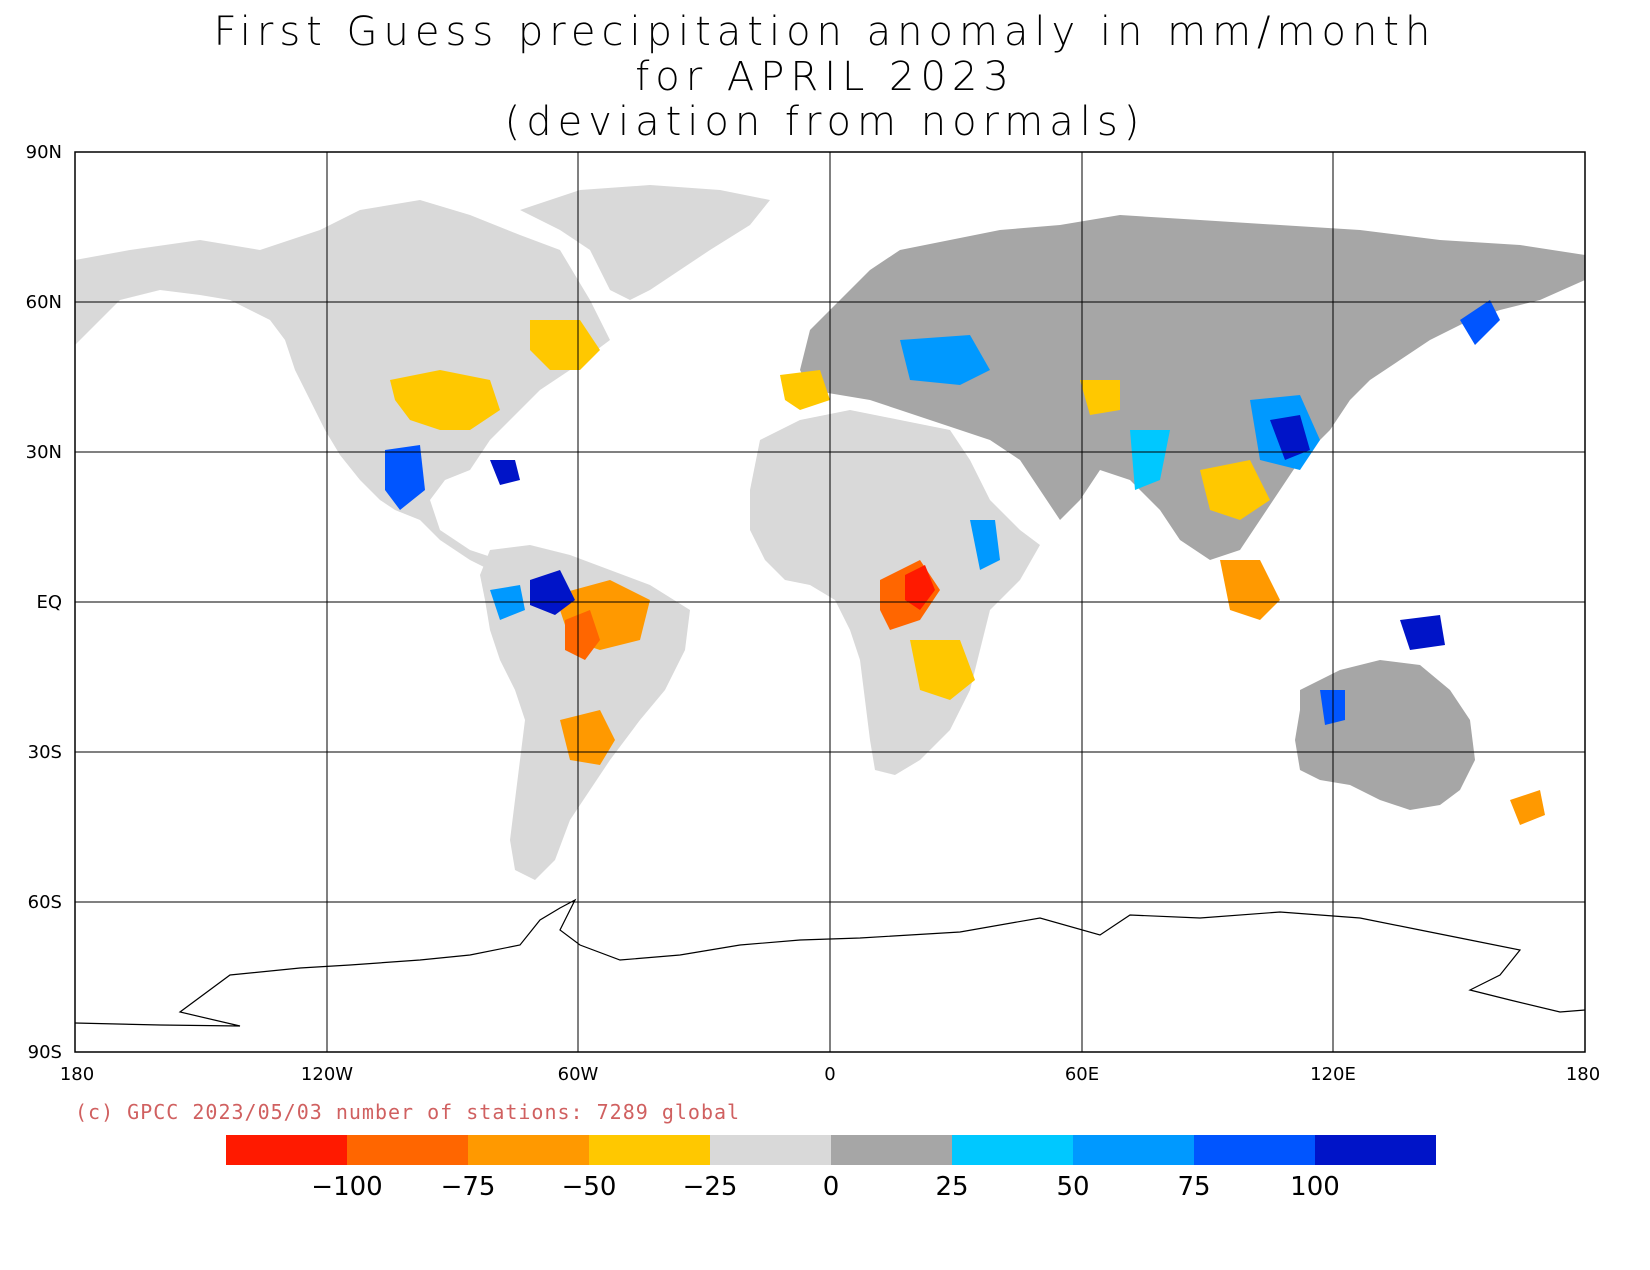  I want to click on latitude-labels: 90N 60N 30N EQ 30S 60S 90S, so click(44, 602).